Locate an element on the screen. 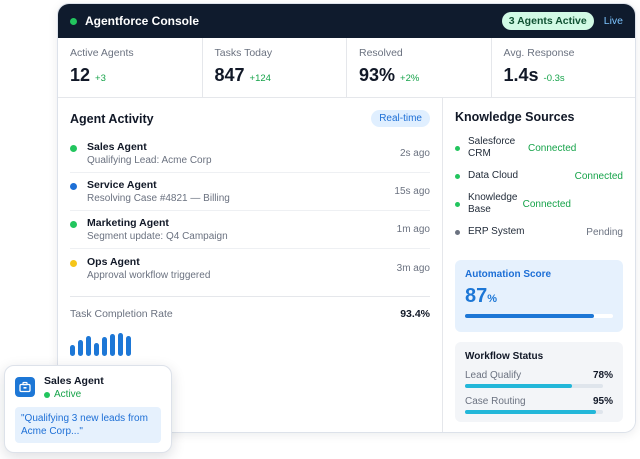 The height and width of the screenshot is (459, 640). automation-progress is located at coordinates (539, 316).